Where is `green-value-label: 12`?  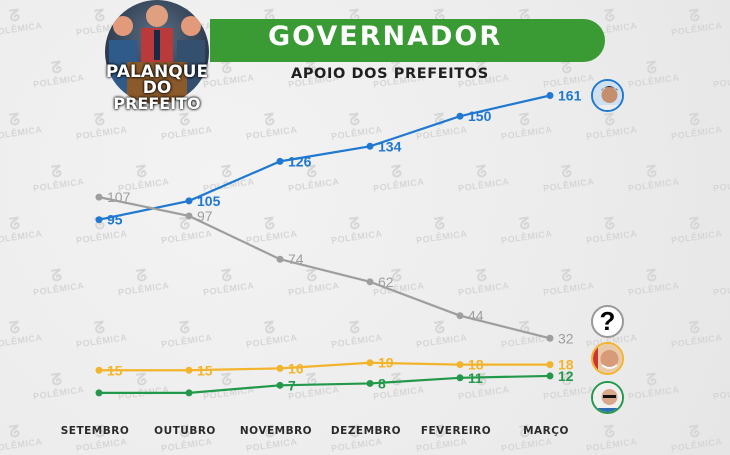
green-value-label: 12 is located at coordinates (566, 376).